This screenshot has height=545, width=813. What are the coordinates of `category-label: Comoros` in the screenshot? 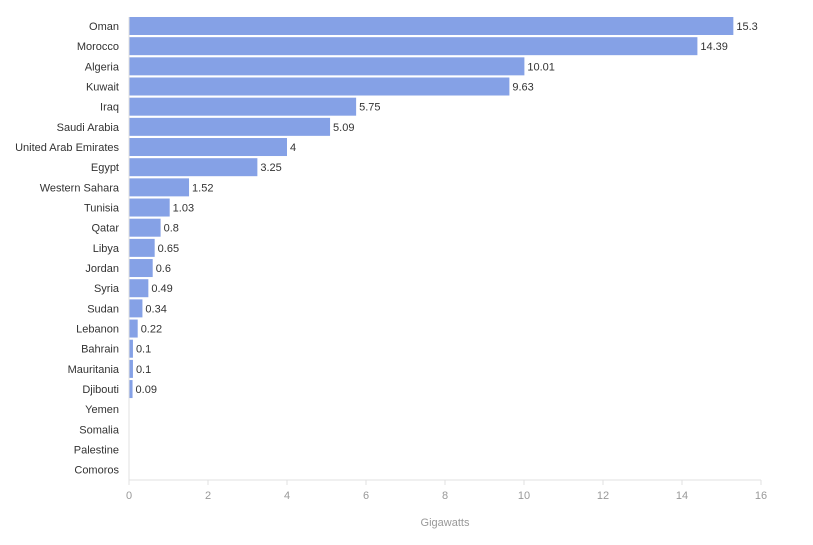 It's located at (96, 471).